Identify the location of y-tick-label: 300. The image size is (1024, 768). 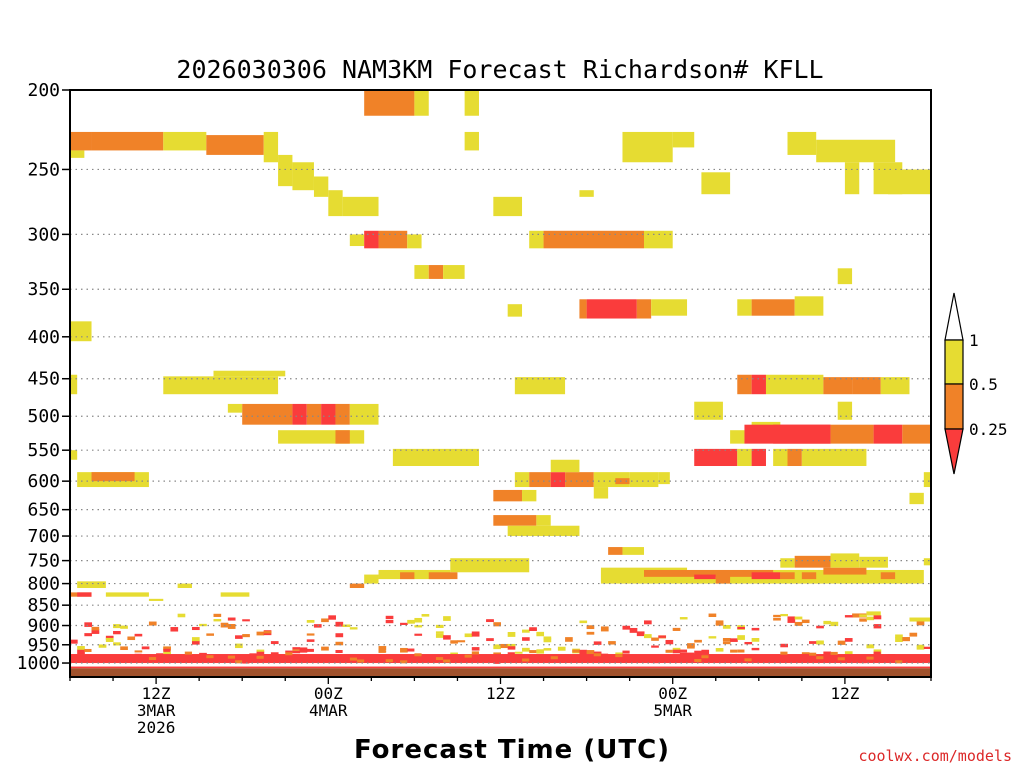
(43, 234).